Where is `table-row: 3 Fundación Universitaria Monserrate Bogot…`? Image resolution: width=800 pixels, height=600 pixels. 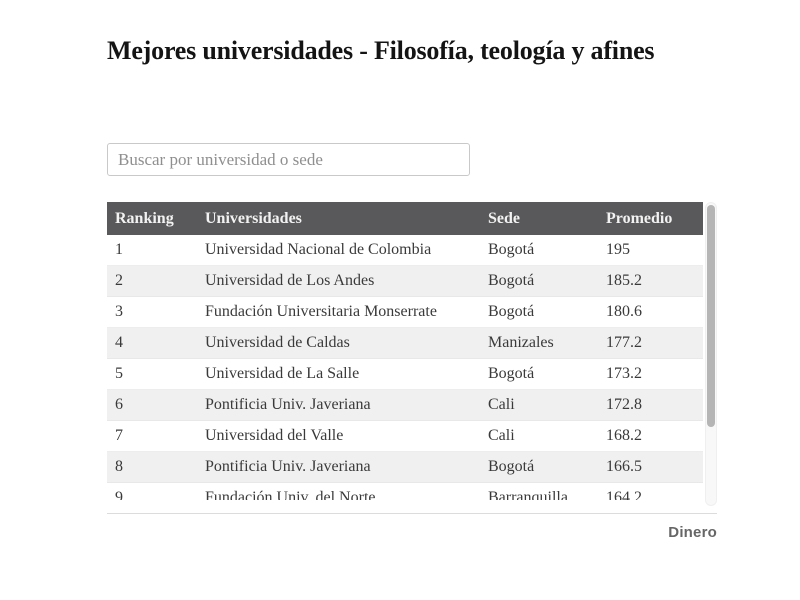 table-row: 3 Fundación Universitaria Monserrate Bogot… is located at coordinates (405, 312).